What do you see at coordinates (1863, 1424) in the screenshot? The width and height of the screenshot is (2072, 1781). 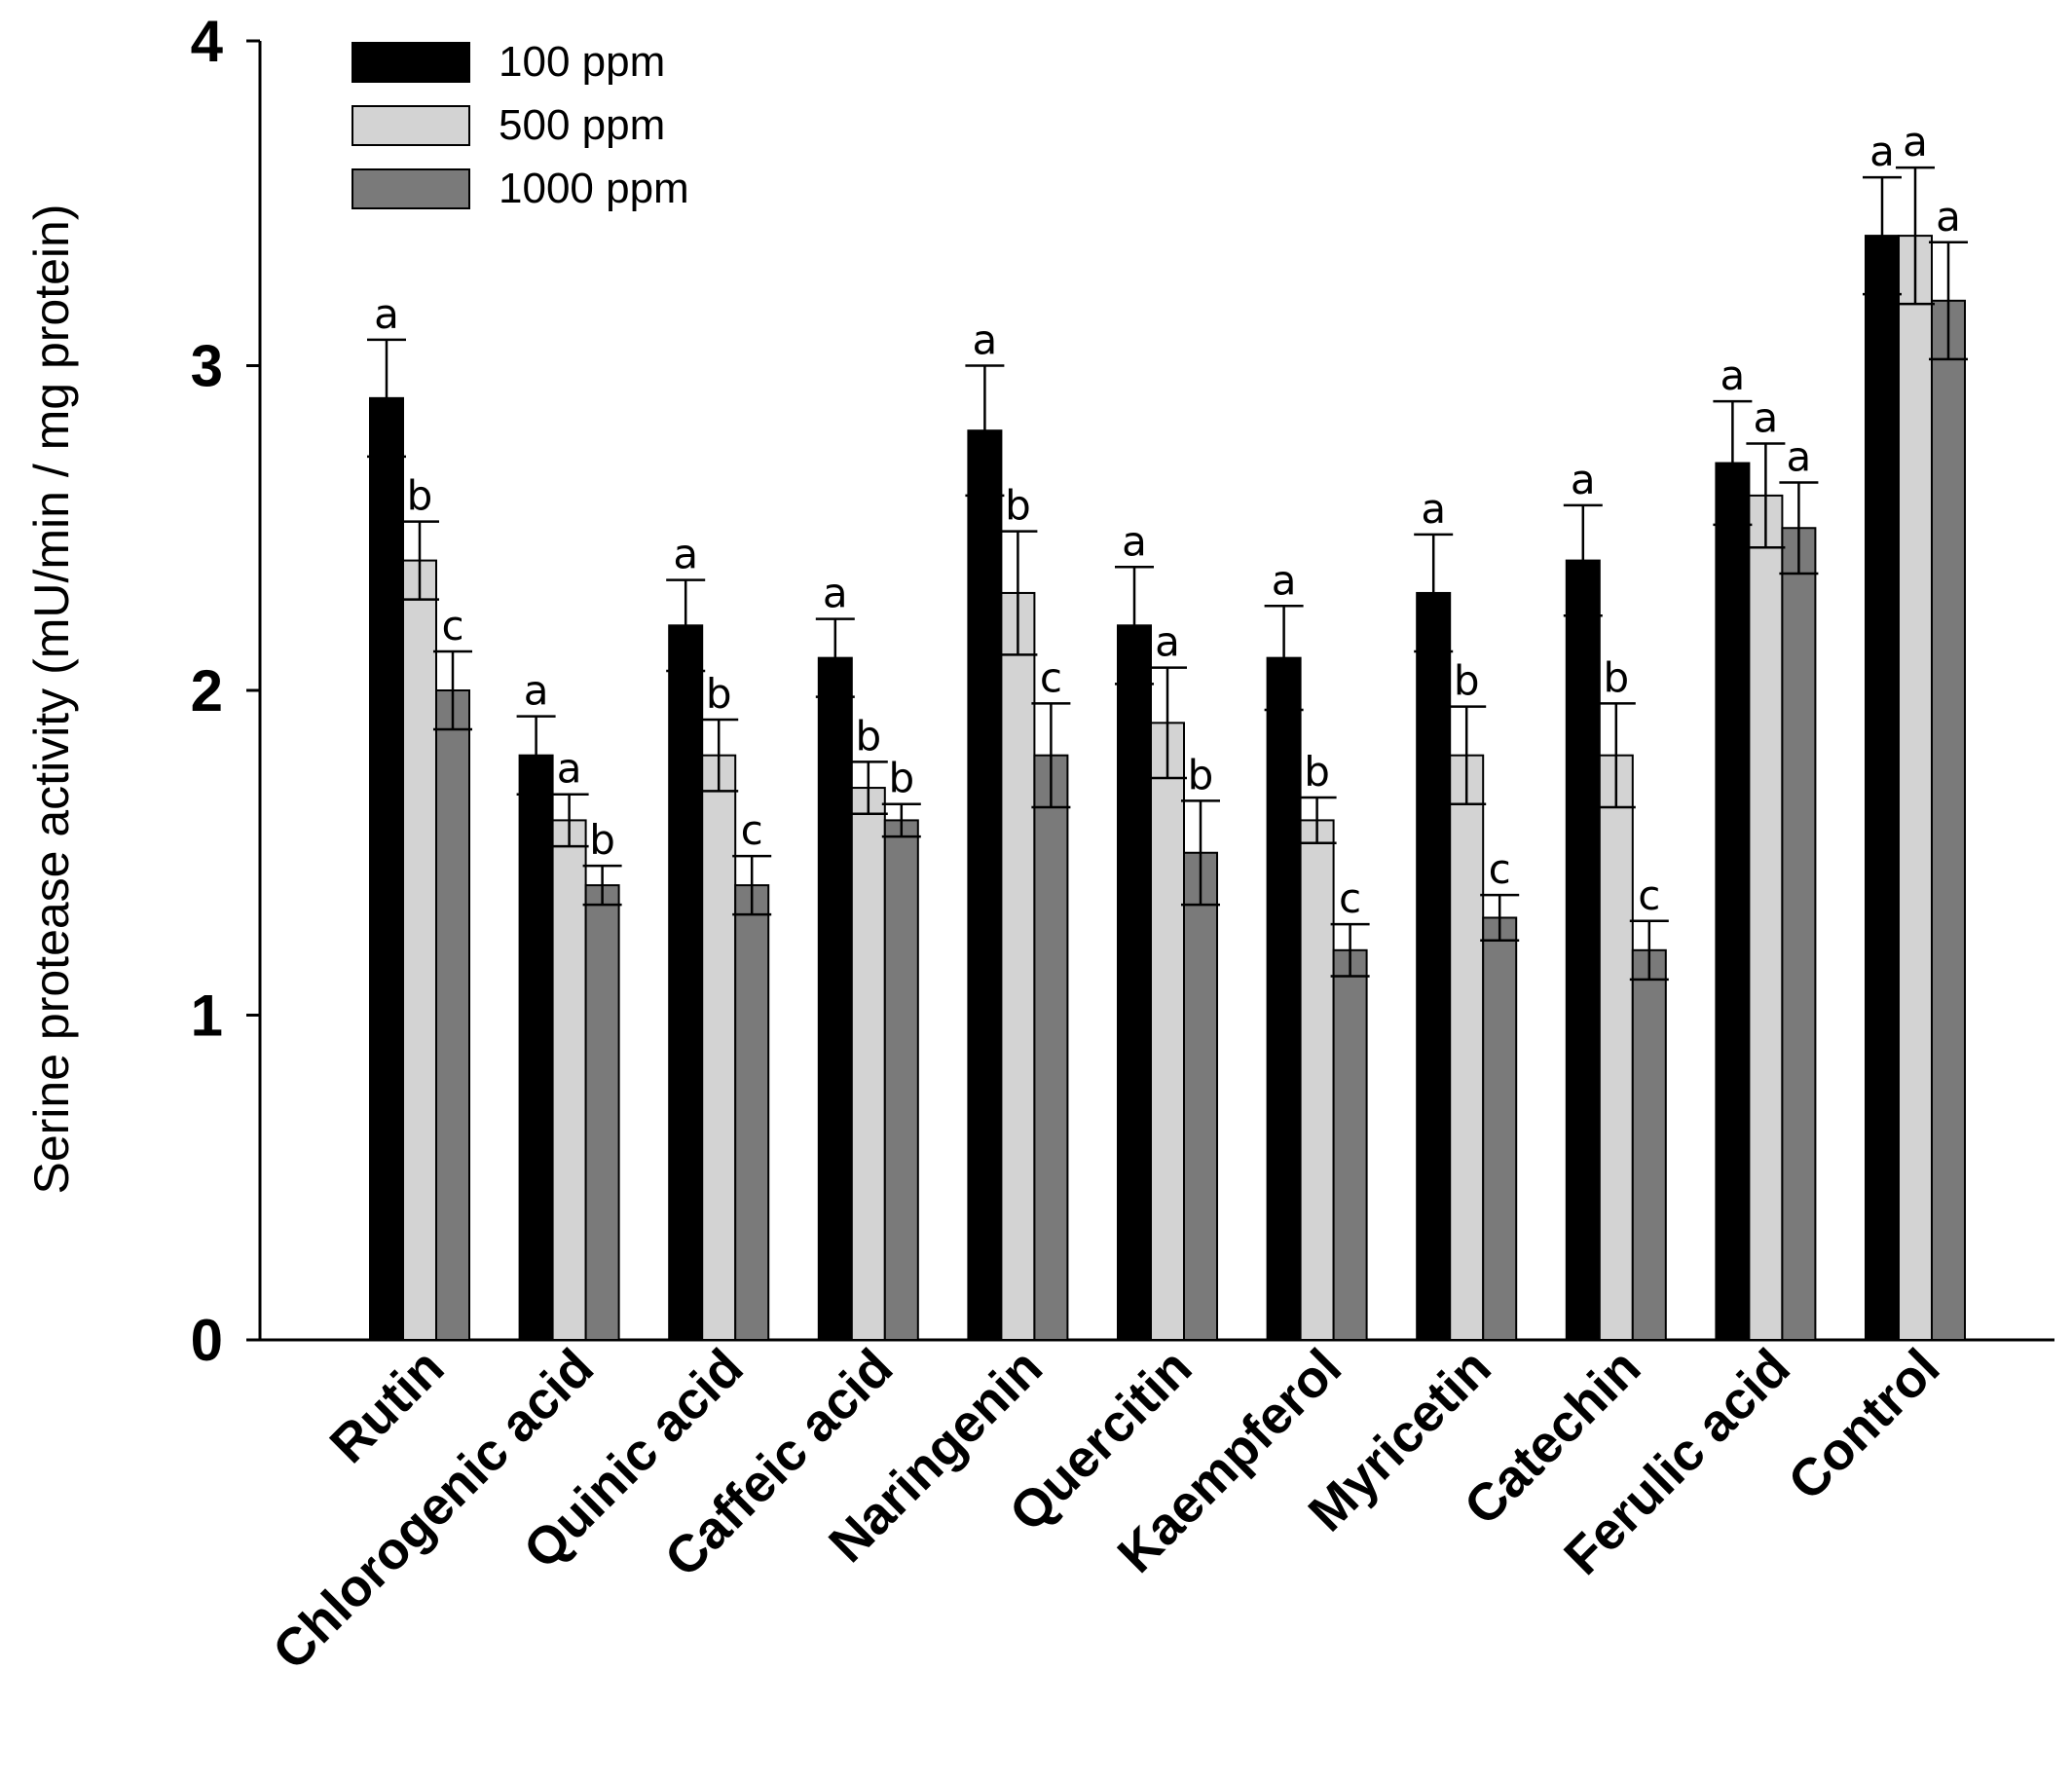 I see `x-tick-label: Control` at bounding box center [1863, 1424].